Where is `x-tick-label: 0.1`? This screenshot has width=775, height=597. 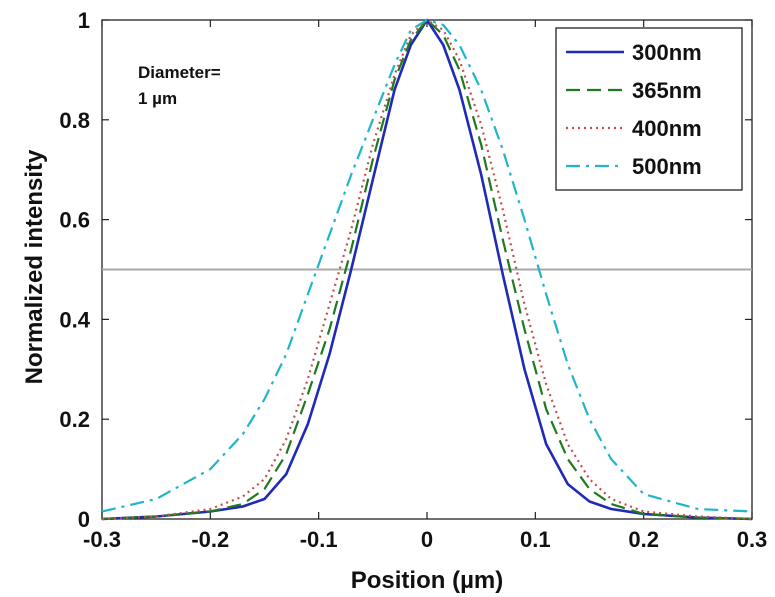 x-tick-label: 0.1 is located at coordinates (535, 539).